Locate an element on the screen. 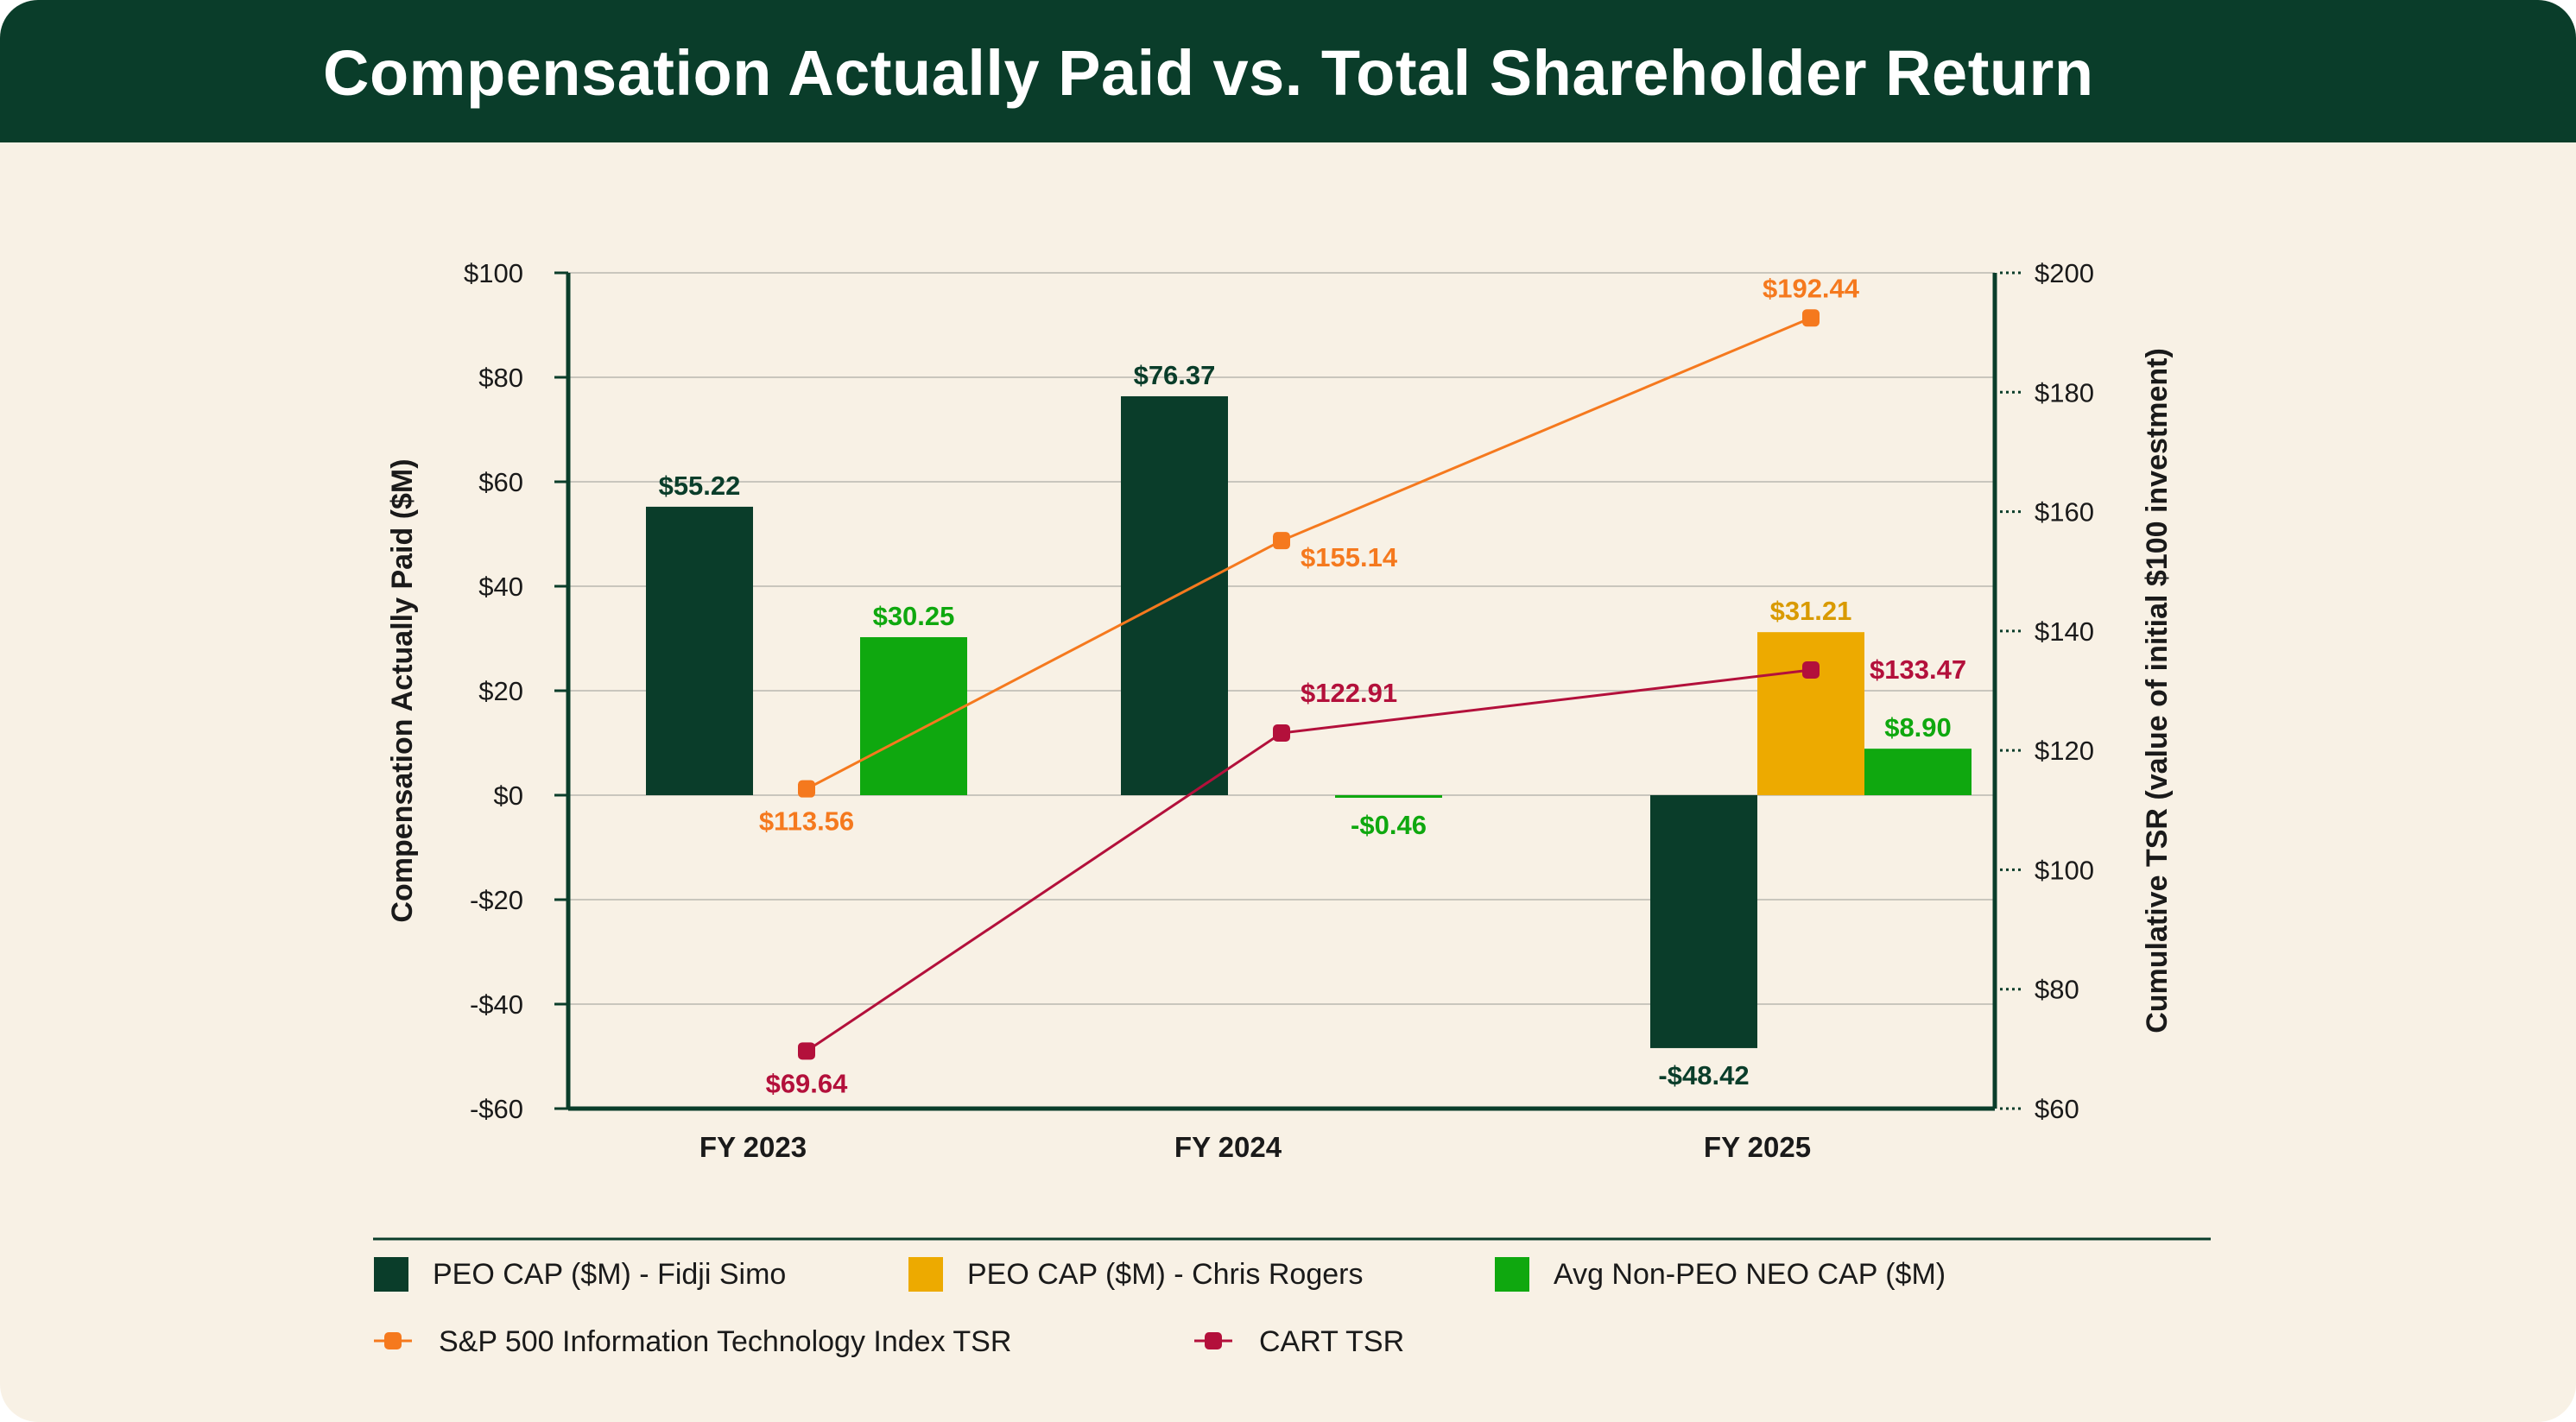 The height and width of the screenshot is (1422, 2576). bar-data-label: -$48.42 is located at coordinates (1703, 1075).